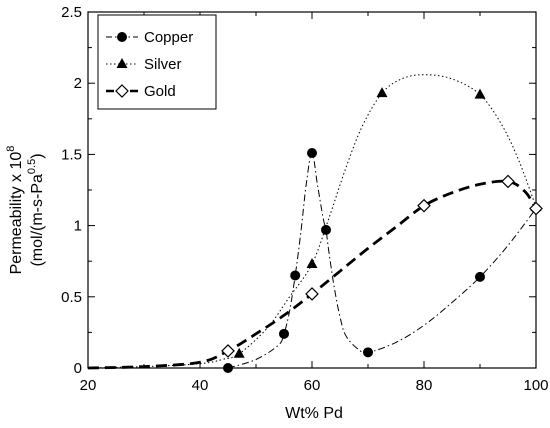 Image resolution: width=550 pixels, height=428 pixels. Describe the element at coordinates (122, 91) in the screenshot. I see `legend-gold-marker` at that location.